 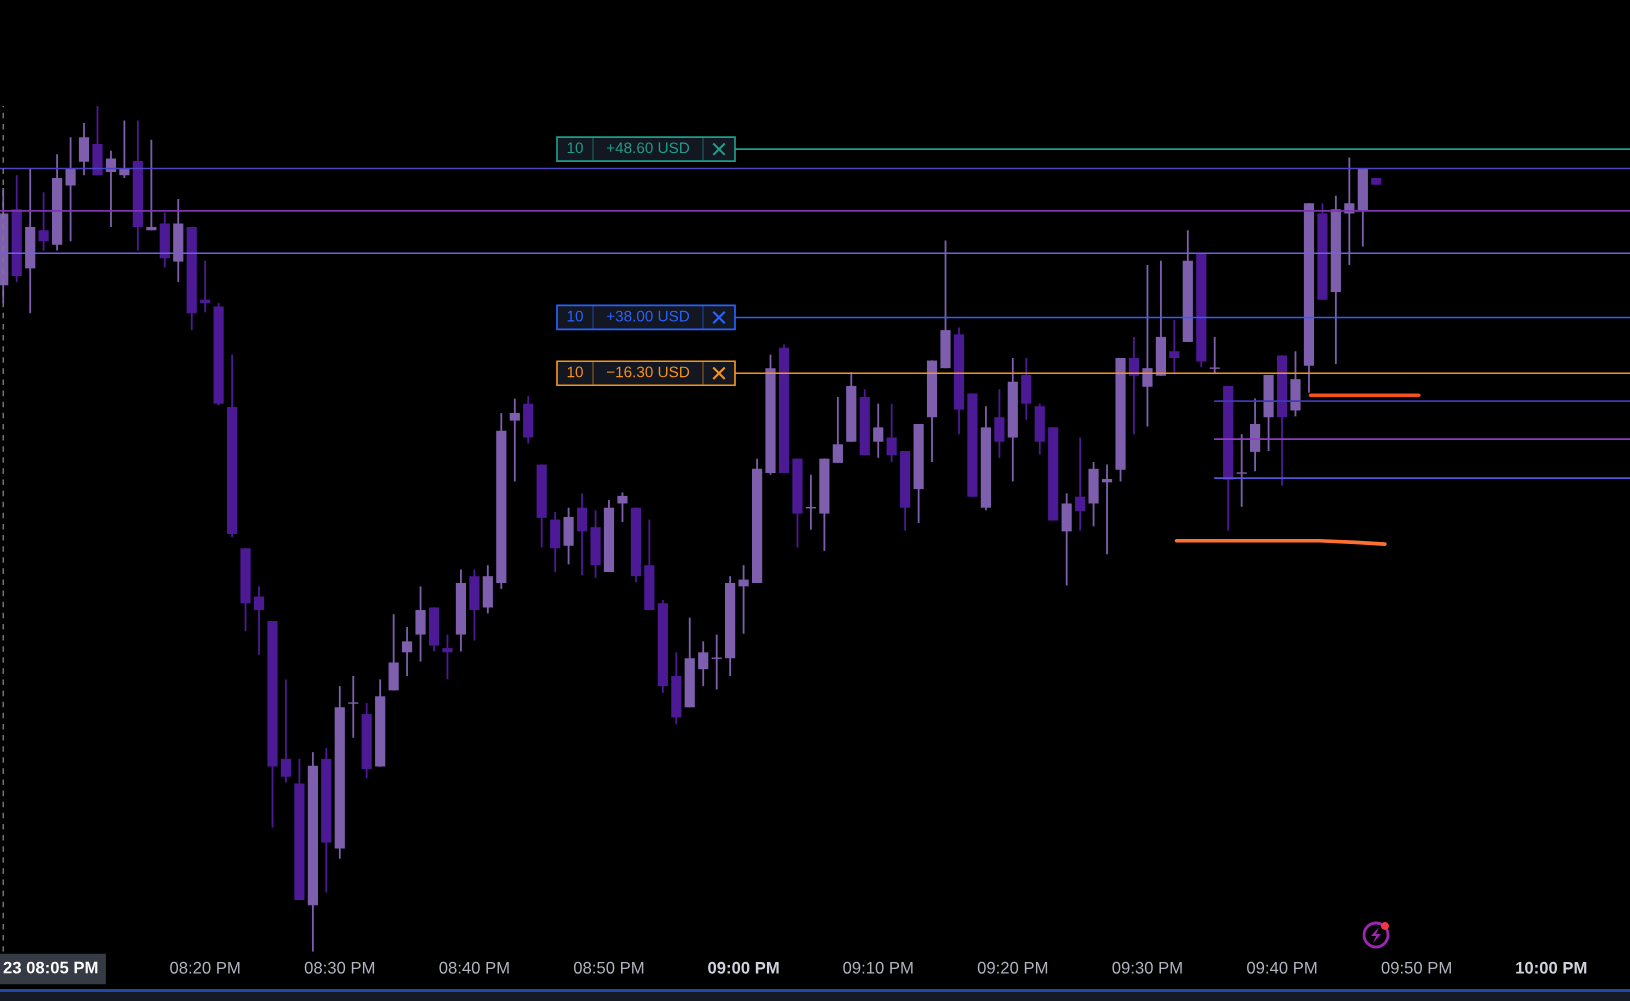 I want to click on text: 10 +48.60 USD, so click(x=628, y=148).